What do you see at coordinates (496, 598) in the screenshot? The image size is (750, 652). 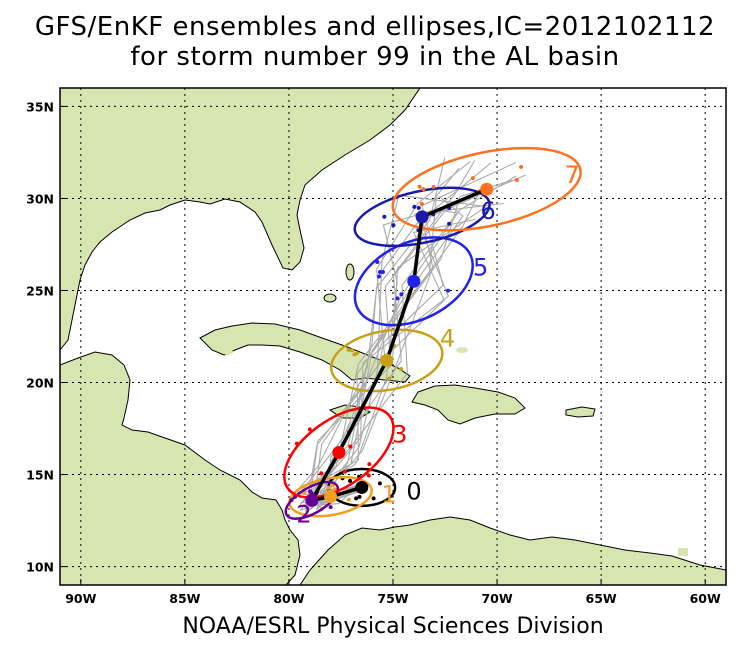 I see `lon-tick-label: 70W` at bounding box center [496, 598].